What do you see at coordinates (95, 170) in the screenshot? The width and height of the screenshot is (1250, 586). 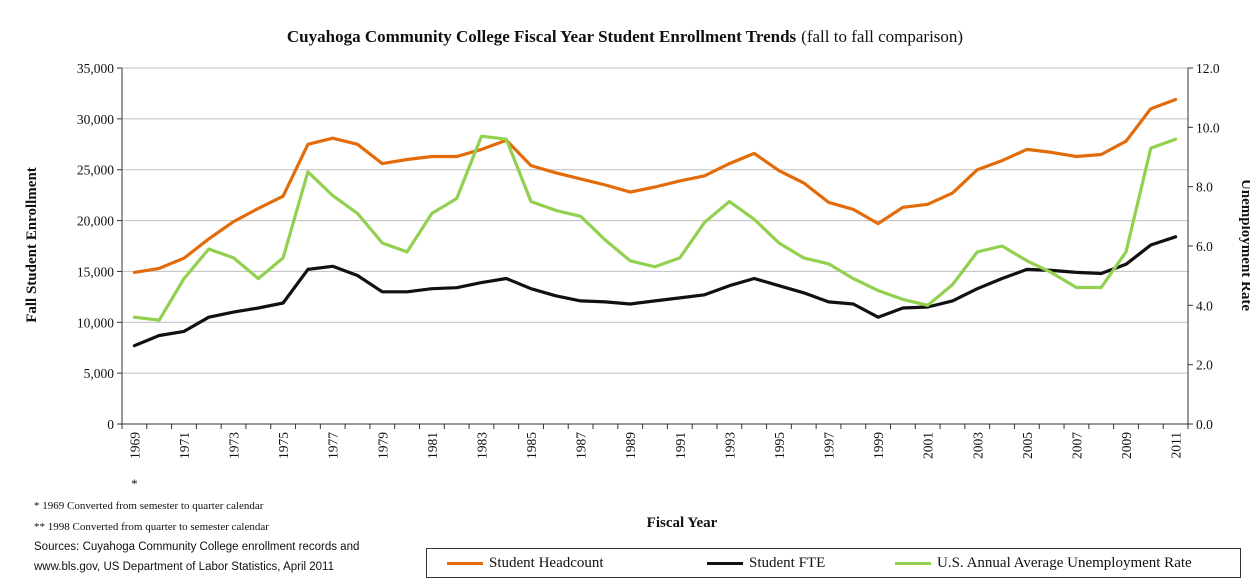 I see `y-tick-label: 25,000` at bounding box center [95, 170].